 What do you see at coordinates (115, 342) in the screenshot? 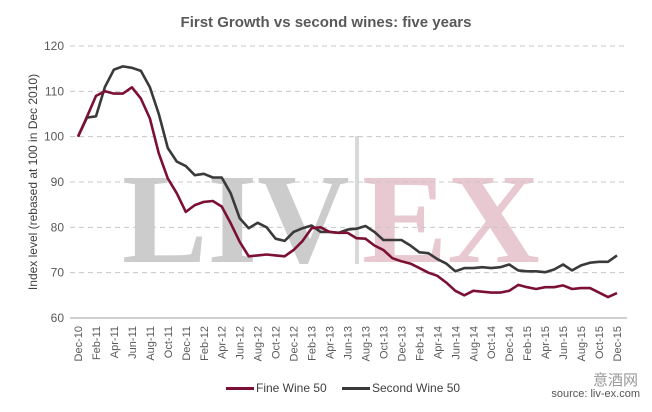
I see `x-tick-label: Apr-11` at bounding box center [115, 342].